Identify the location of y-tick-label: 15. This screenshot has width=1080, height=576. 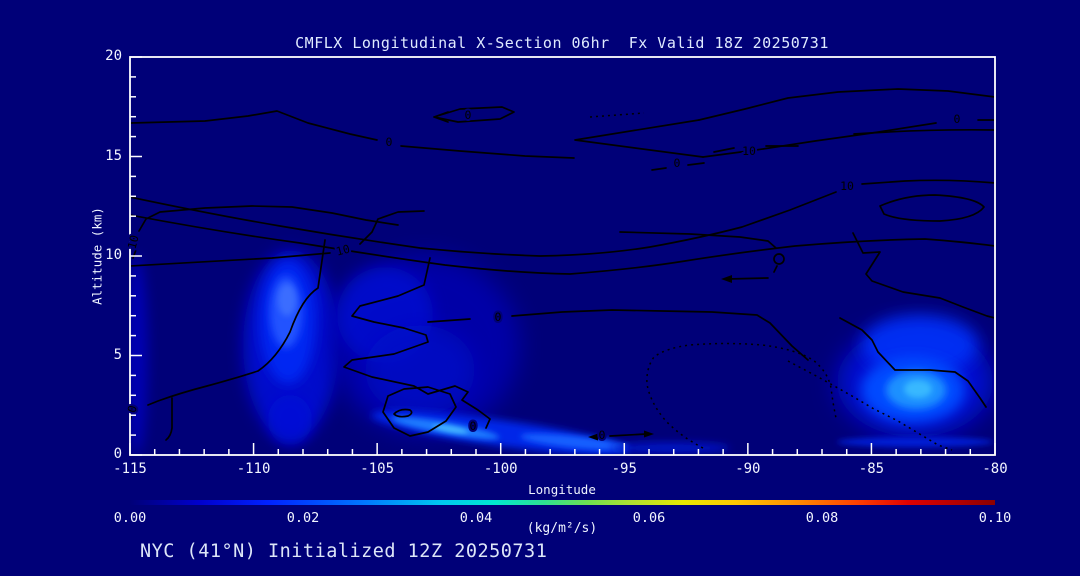
(113, 155).